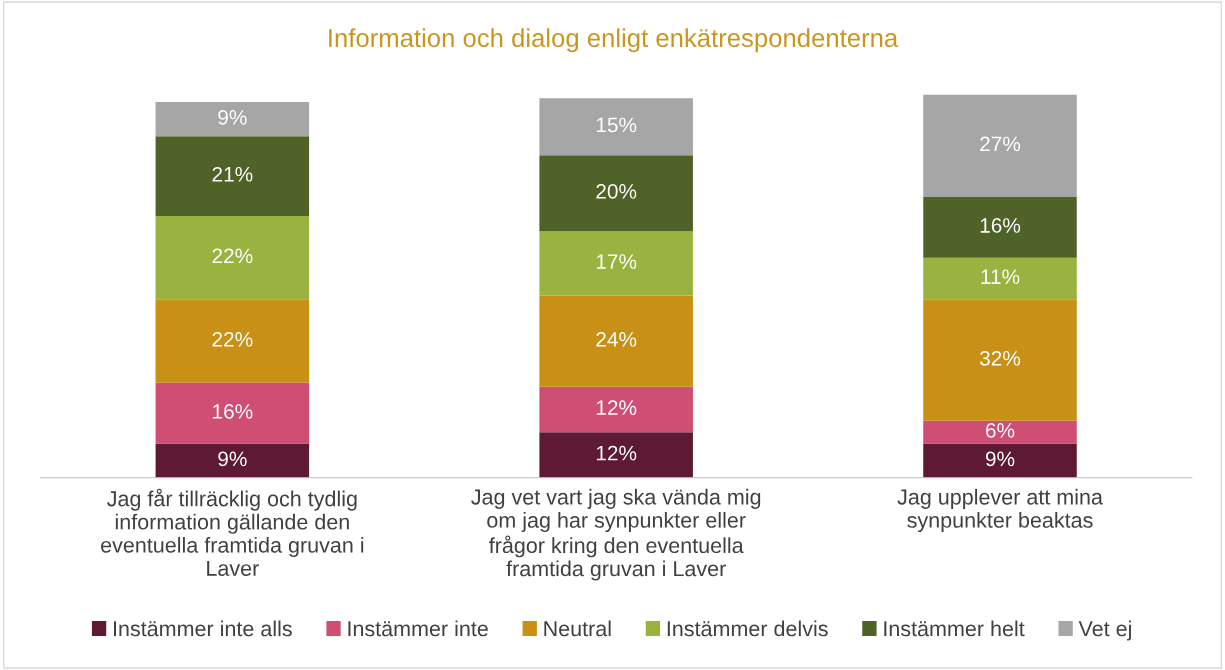 Image resolution: width=1225 pixels, height=670 pixels. I want to click on data-label: 11%, so click(1000, 277).